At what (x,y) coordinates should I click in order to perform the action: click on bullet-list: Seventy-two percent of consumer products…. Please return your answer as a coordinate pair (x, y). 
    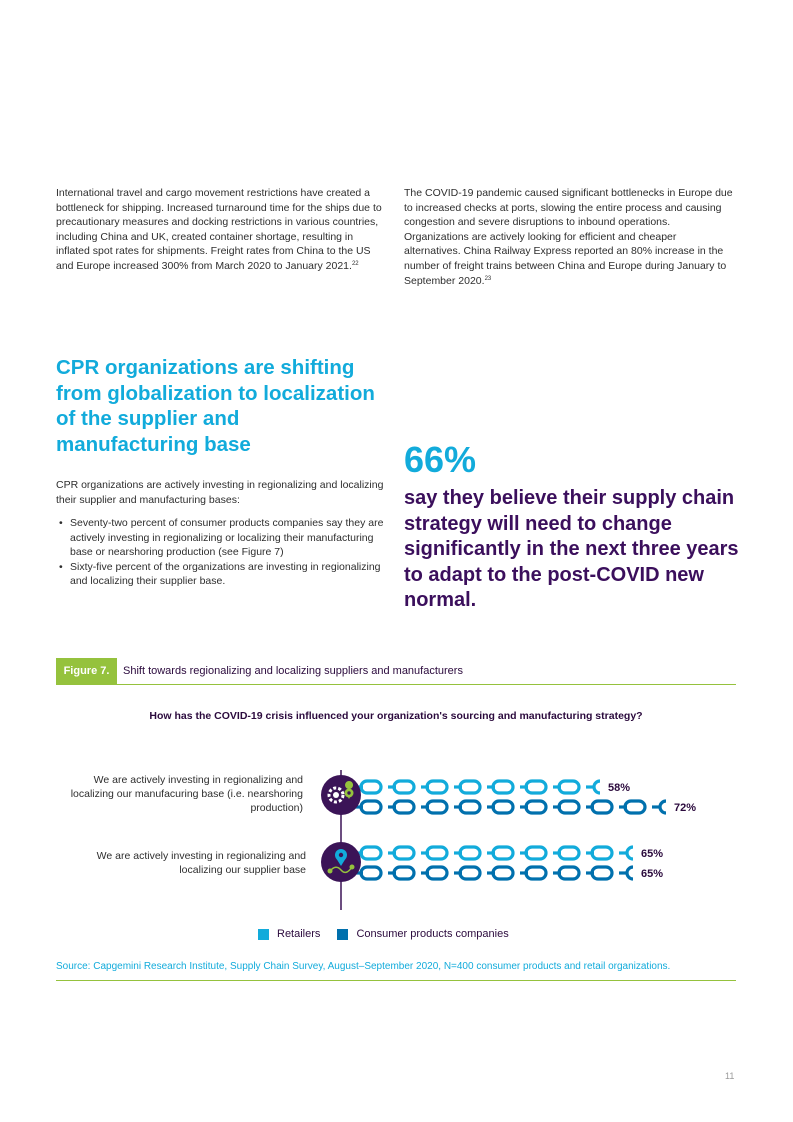
    Looking at the image, I should click on (222, 552).